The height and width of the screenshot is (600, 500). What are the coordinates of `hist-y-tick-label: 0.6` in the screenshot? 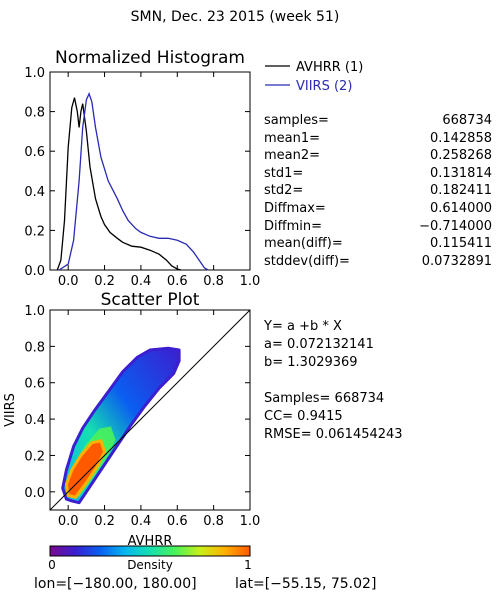 It's located at (34, 152).